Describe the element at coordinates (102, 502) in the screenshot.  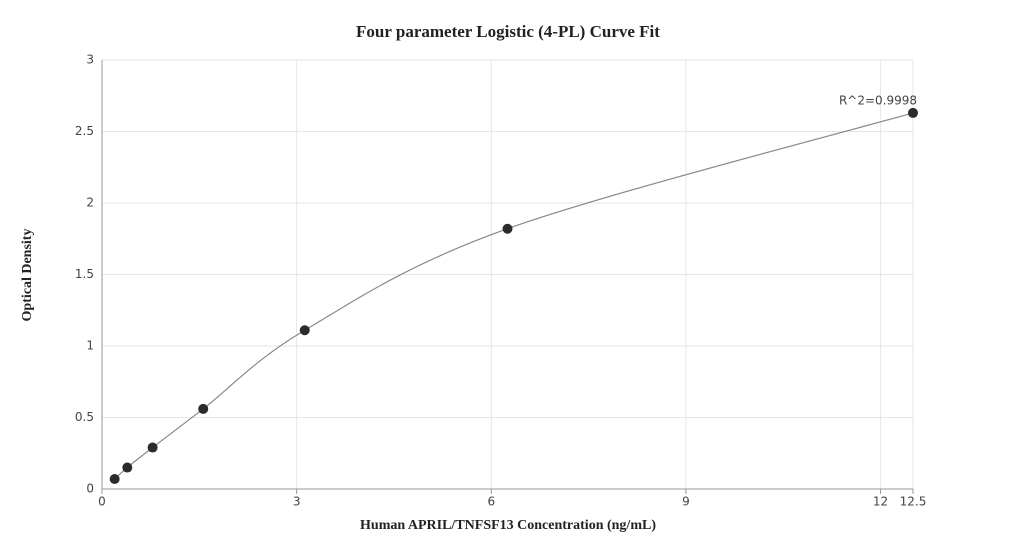
I see `x-tick-label: 0` at that location.